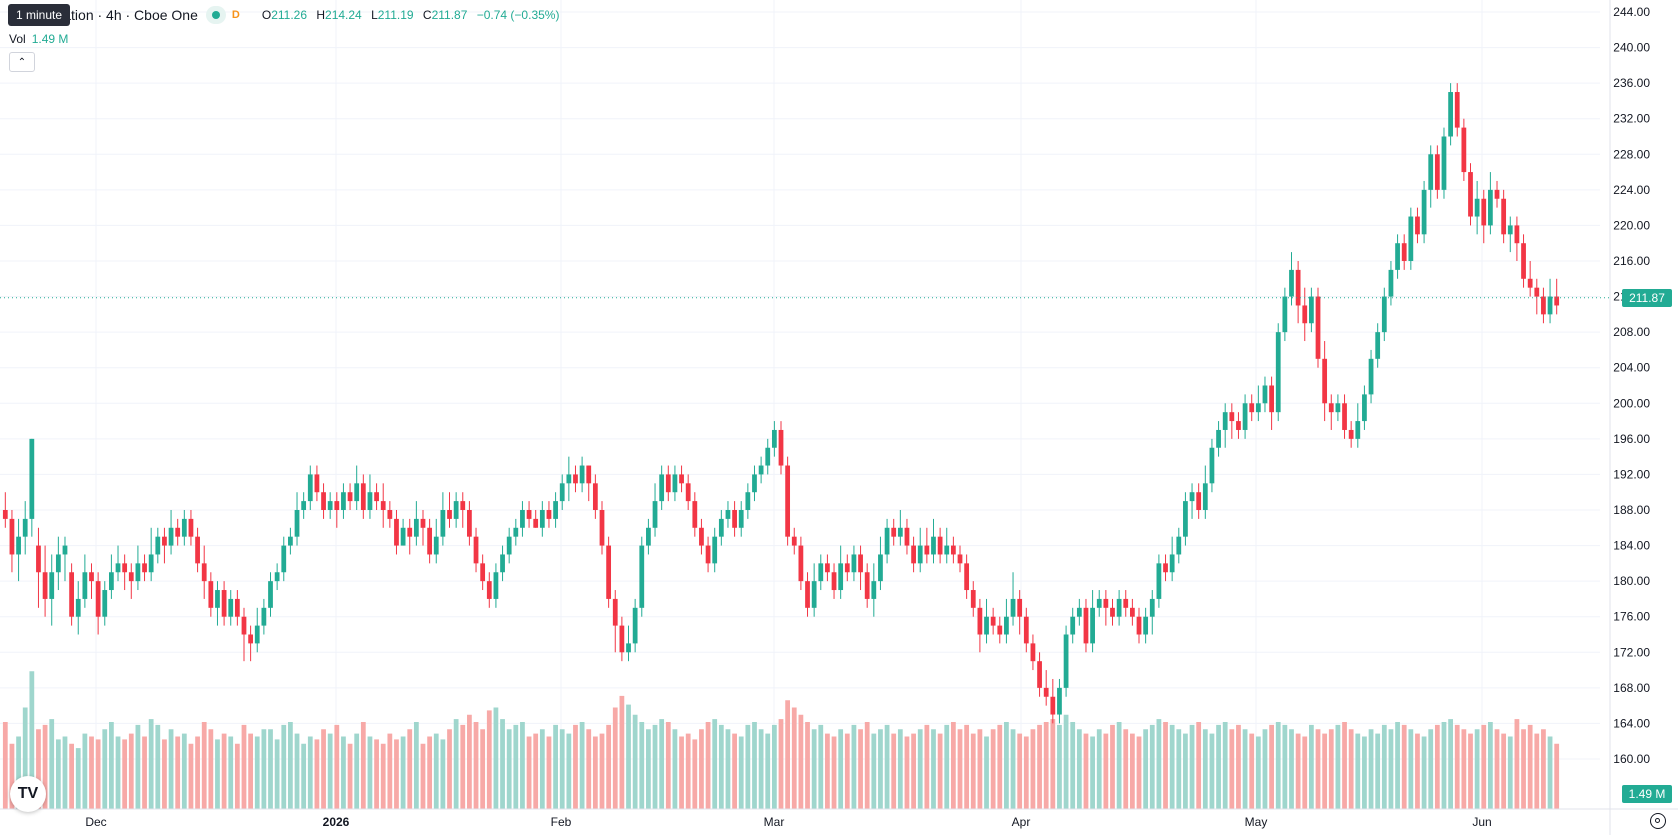 The height and width of the screenshot is (835, 1678). I want to click on collapse-legend-button: ⌃, so click(22, 62).